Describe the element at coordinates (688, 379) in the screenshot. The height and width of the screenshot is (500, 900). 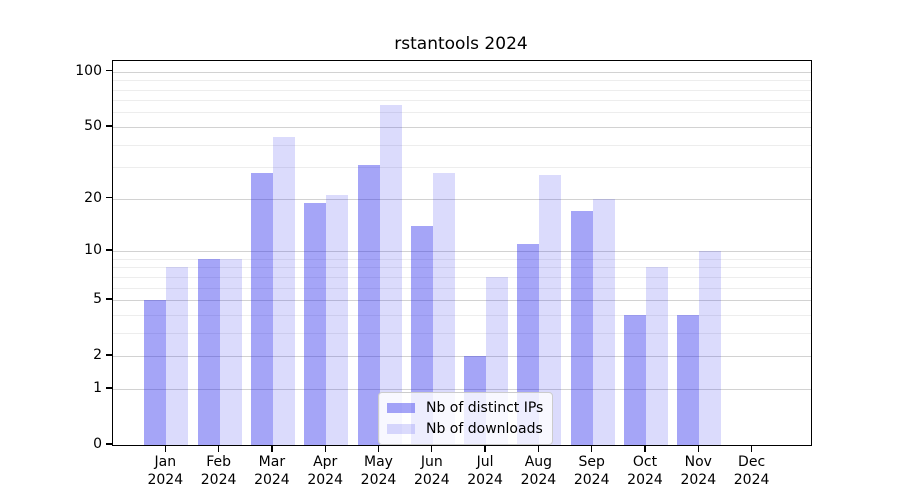
I see `bar-ips-nov` at that location.